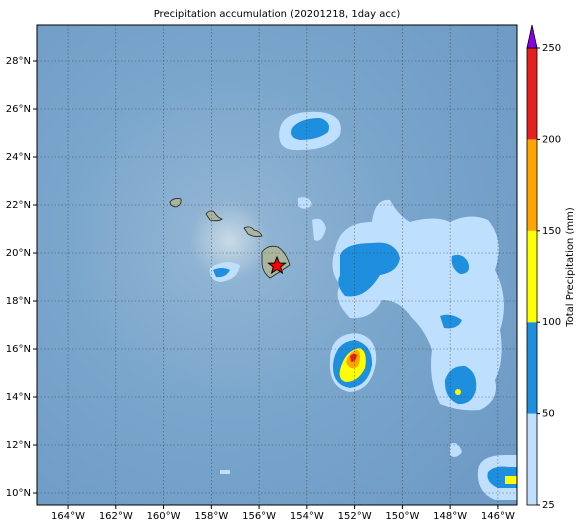 This screenshot has height=529, width=586. I want to click on location-marker, so click(277, 265).